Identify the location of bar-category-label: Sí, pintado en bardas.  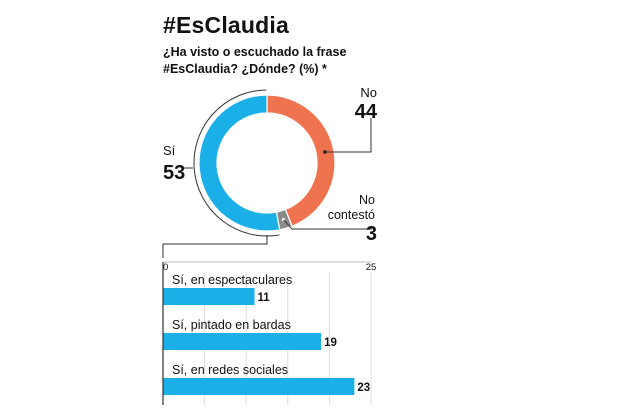
(231, 325).